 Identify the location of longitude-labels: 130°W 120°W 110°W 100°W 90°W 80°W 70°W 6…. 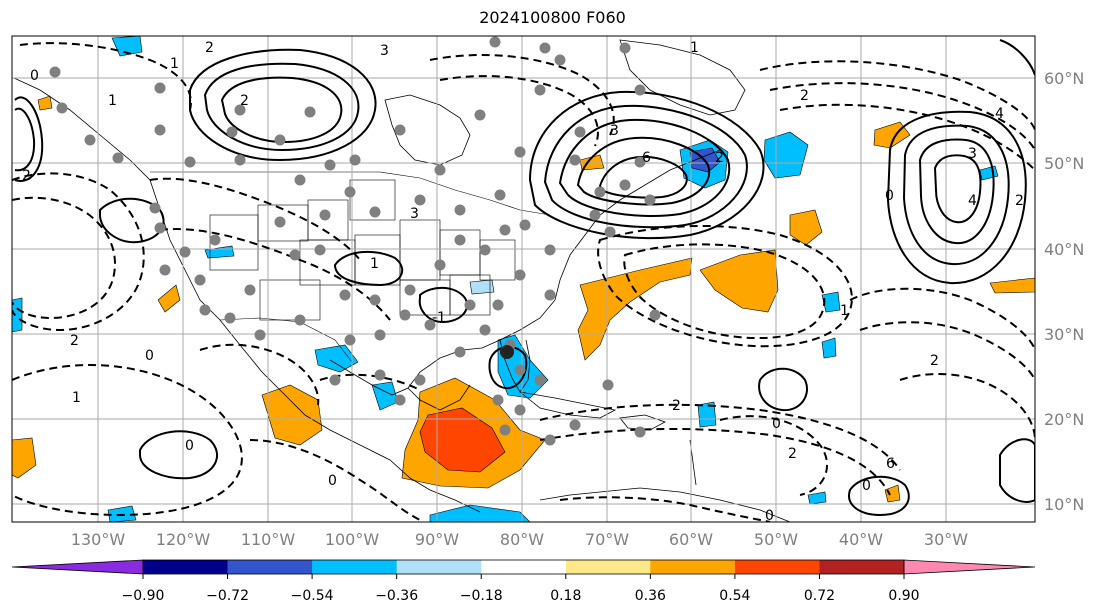
(519, 539).